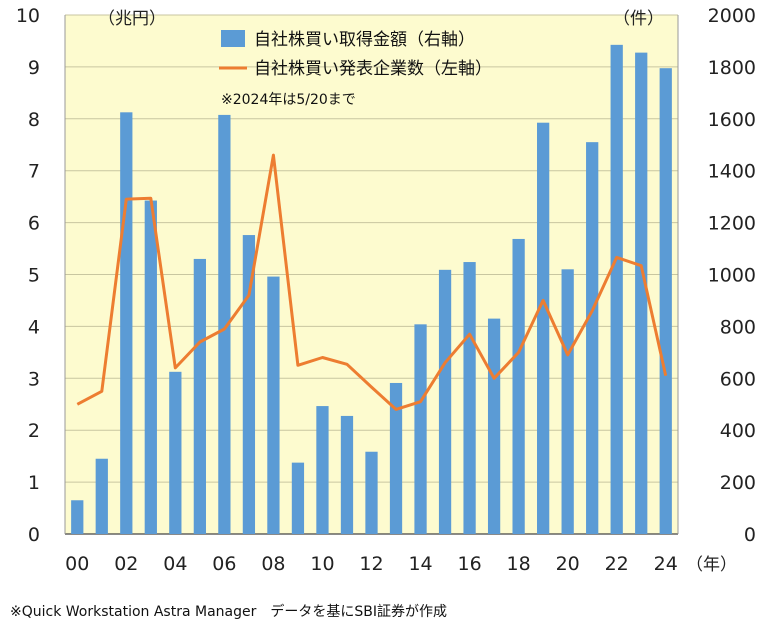  I want to click on x-tick-label: 10, so click(322, 564).